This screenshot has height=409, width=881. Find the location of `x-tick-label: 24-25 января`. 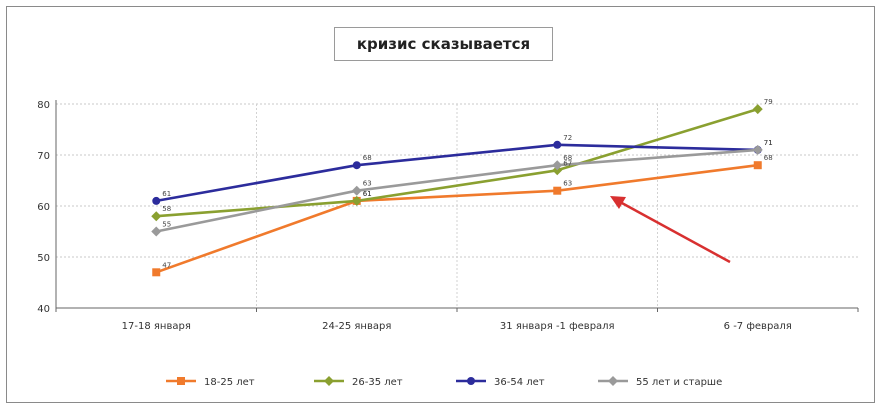

x-tick-label: 24-25 января is located at coordinates (356, 326).